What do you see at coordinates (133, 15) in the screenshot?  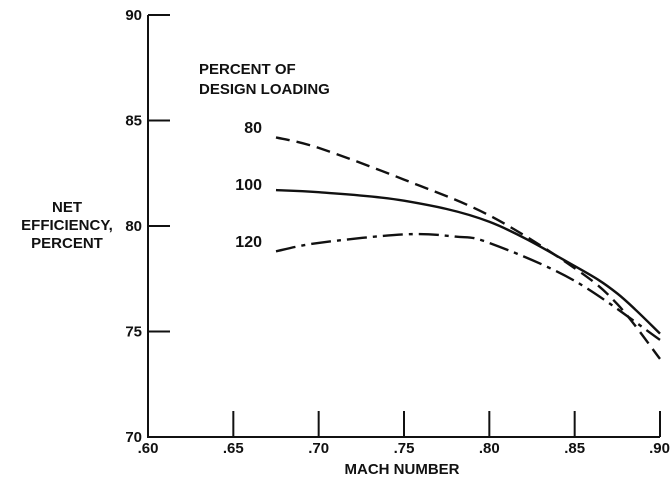 I see `y-tick-label: 90` at bounding box center [133, 15].